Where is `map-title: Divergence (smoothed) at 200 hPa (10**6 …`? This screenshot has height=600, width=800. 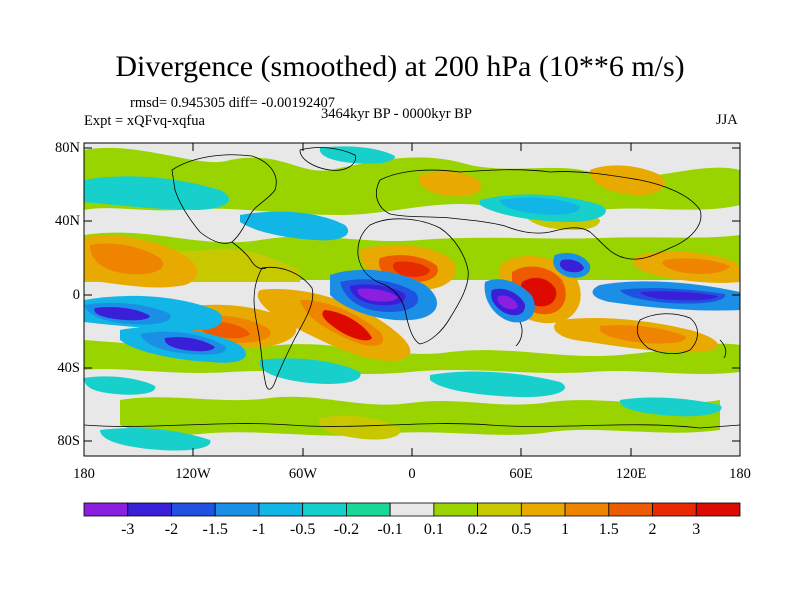
map-title: Divergence (smoothed) at 200 hPa (10**6 … is located at coordinates (400, 66).